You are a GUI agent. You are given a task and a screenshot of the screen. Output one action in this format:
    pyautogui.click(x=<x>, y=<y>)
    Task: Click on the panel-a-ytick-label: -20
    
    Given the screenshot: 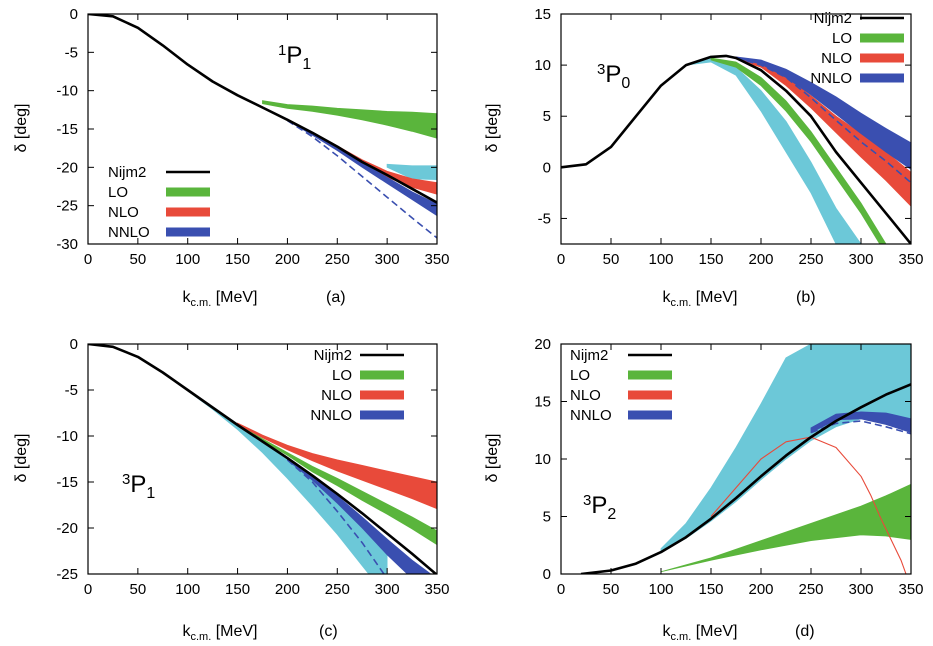 What is the action you would take?
    pyautogui.click(x=67, y=167)
    